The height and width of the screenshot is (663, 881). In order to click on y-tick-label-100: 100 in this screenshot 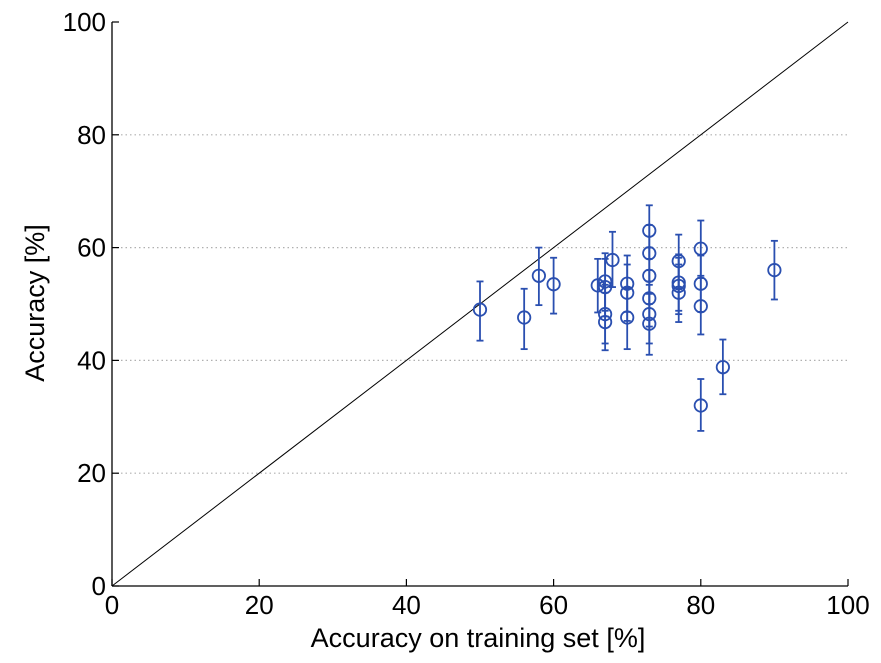, I will do `click(84, 22)`.